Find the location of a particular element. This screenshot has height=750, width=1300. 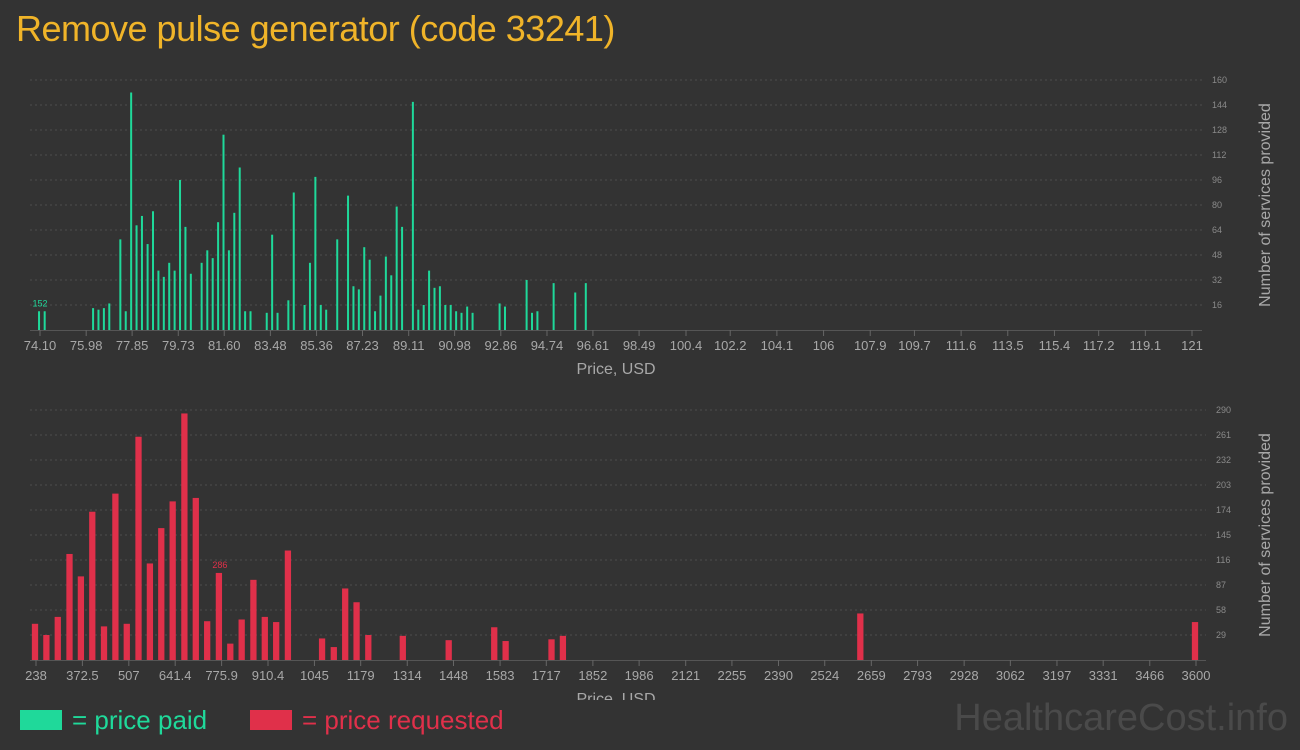

x-tick-label: 90.98 is located at coordinates (454, 345).